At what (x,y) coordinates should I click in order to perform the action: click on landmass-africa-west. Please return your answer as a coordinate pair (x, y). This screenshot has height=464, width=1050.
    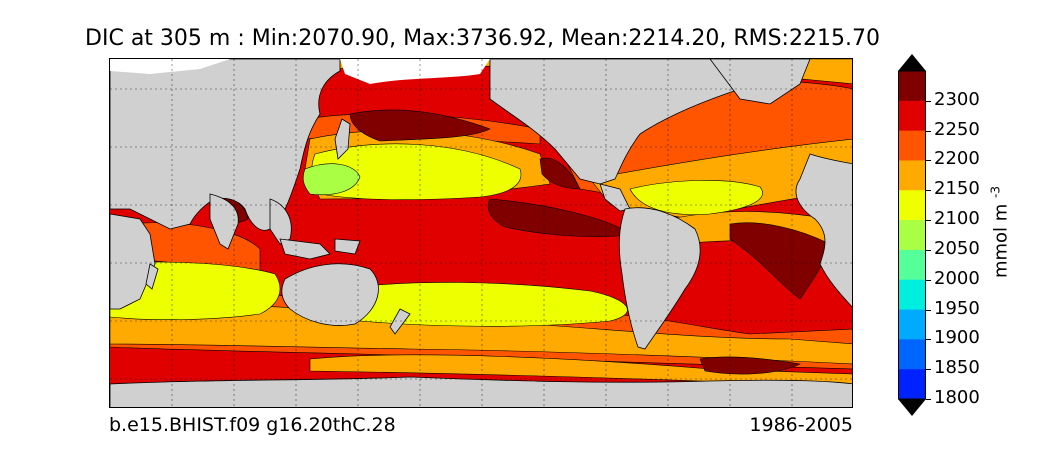
    Looking at the image, I should click on (823, 230).